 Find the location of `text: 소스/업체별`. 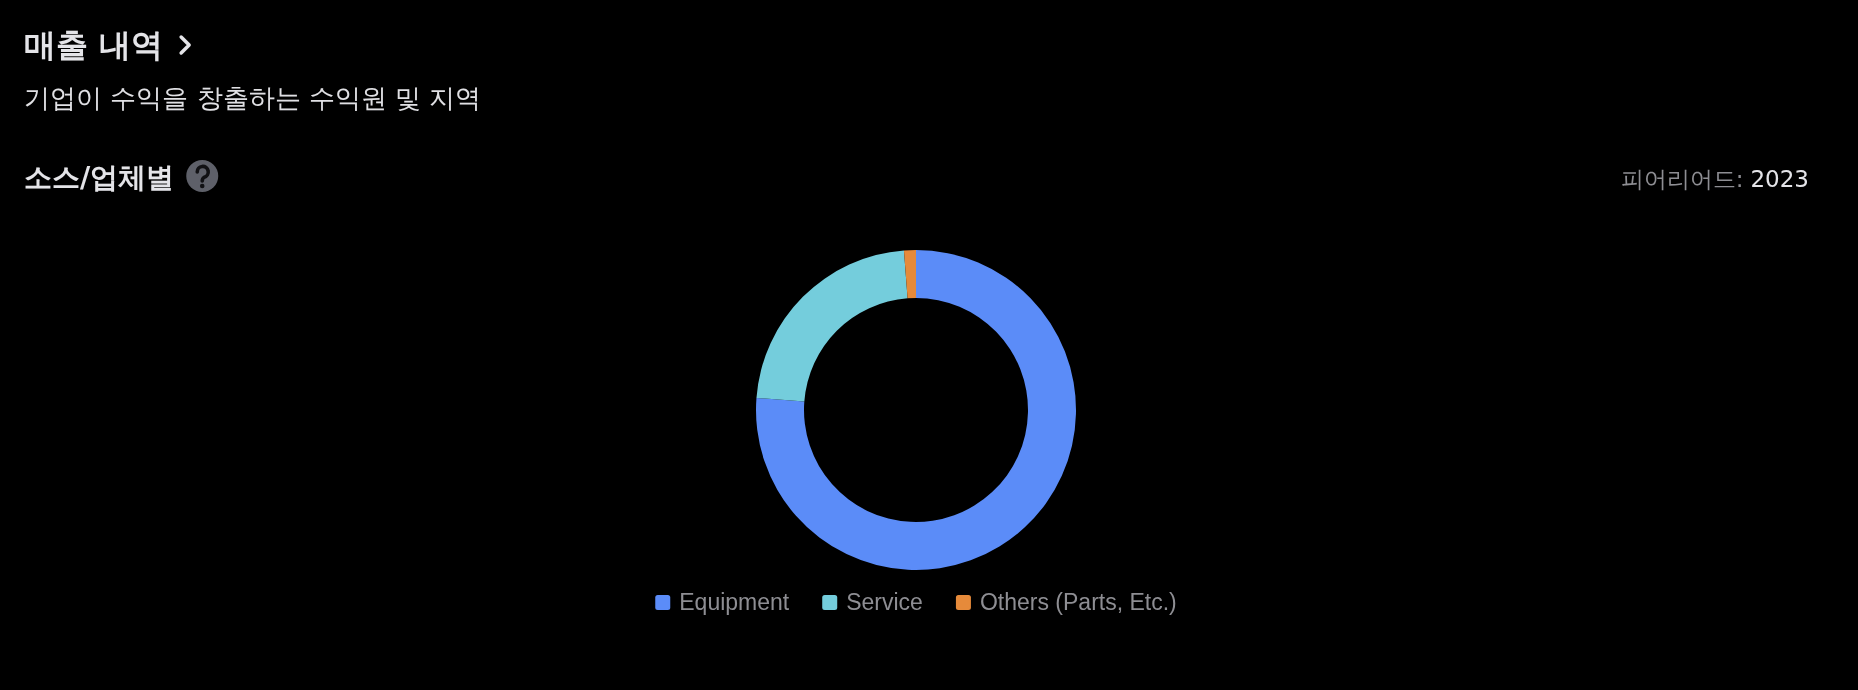

text: 소스/업체별 is located at coordinates (99, 177).